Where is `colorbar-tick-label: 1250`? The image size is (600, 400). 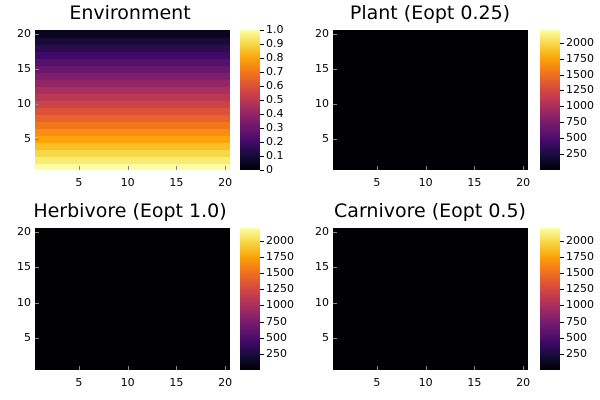
colorbar-tick-label: 1250 is located at coordinates (580, 90).